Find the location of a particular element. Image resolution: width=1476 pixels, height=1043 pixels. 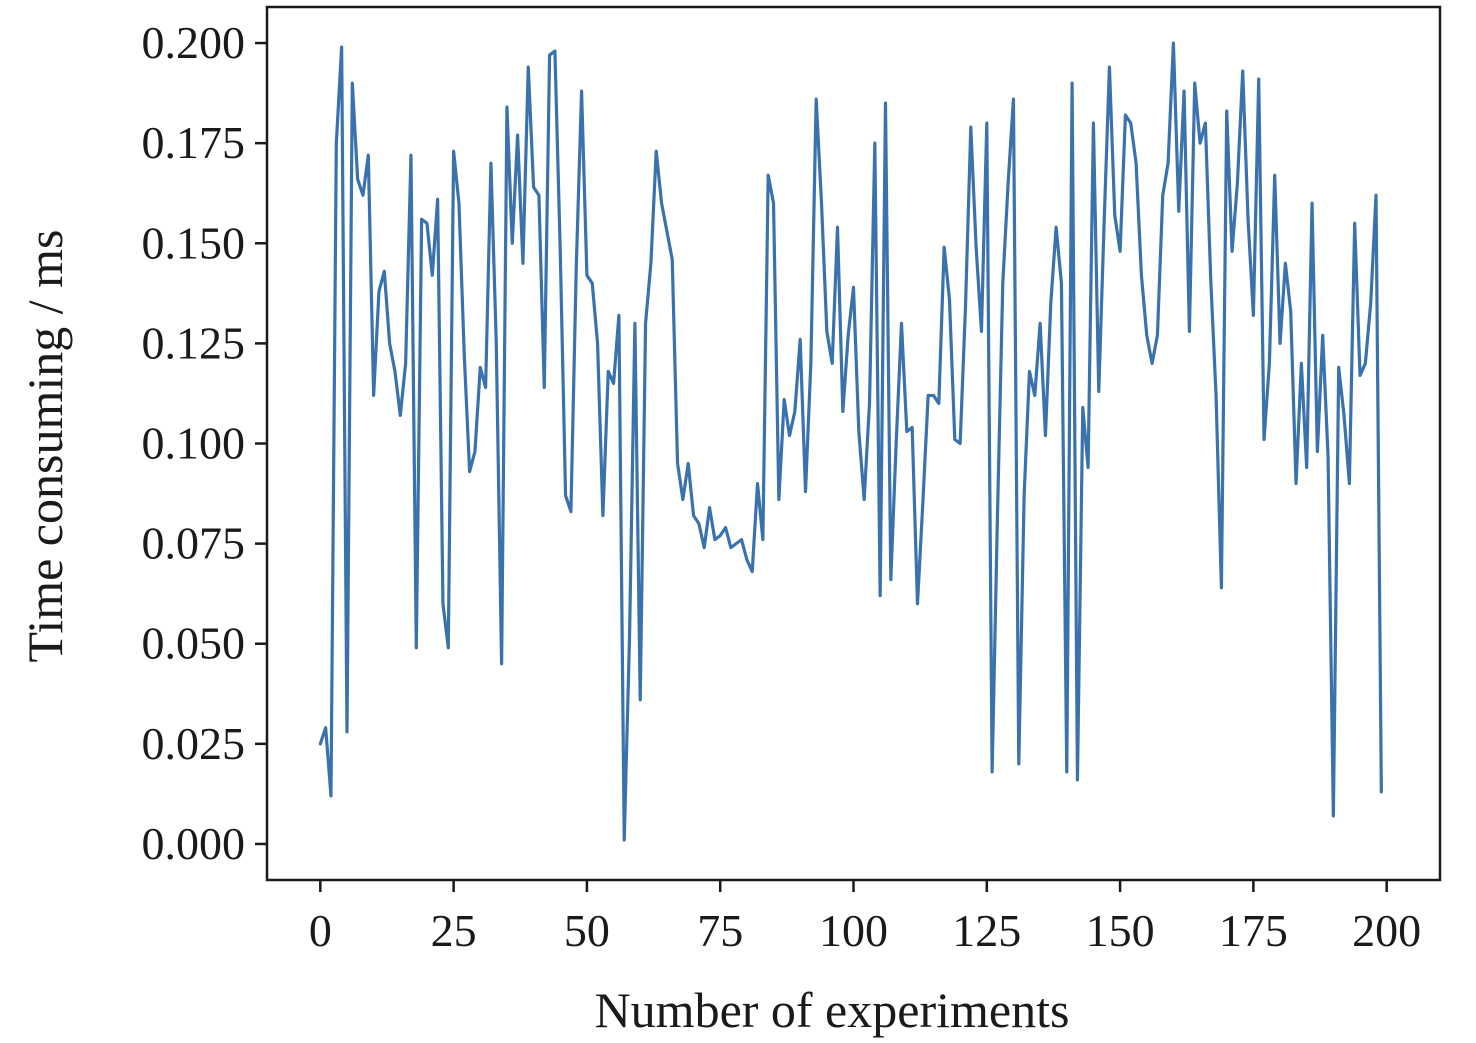

x-tick-label: 75 is located at coordinates (720, 930).